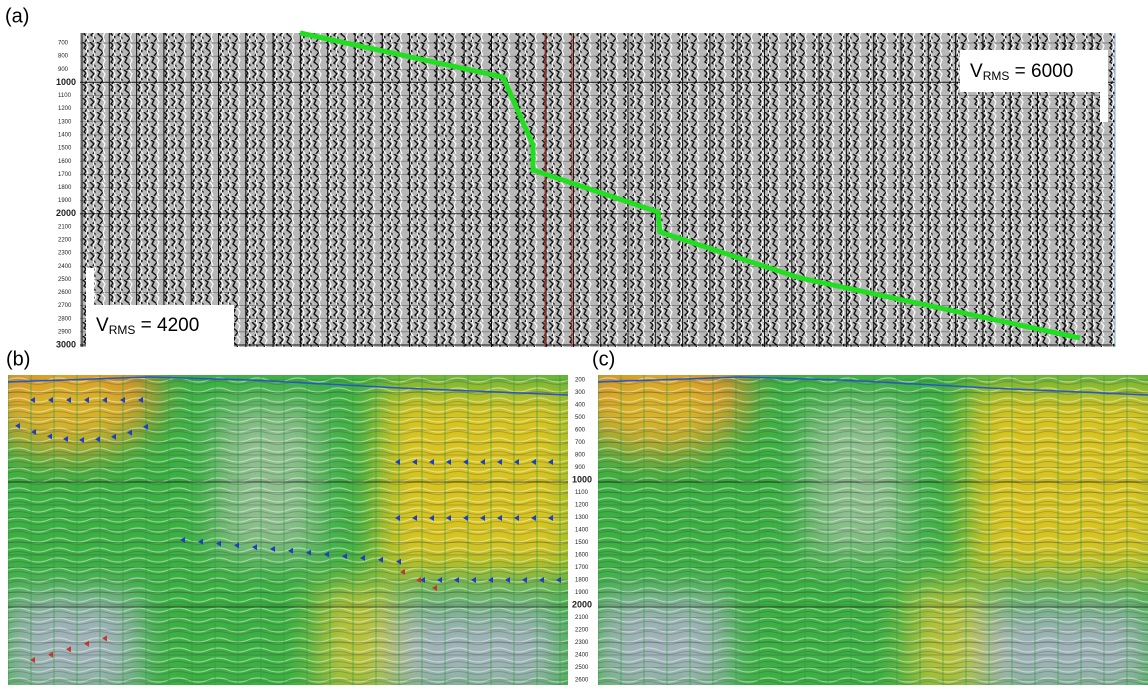  What do you see at coordinates (17, 16) in the screenshot?
I see `panel-label: (a)` at bounding box center [17, 16].